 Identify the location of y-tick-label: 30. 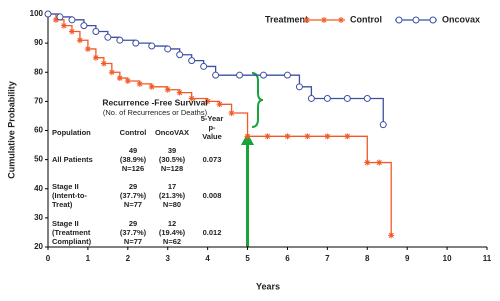
(38, 217).